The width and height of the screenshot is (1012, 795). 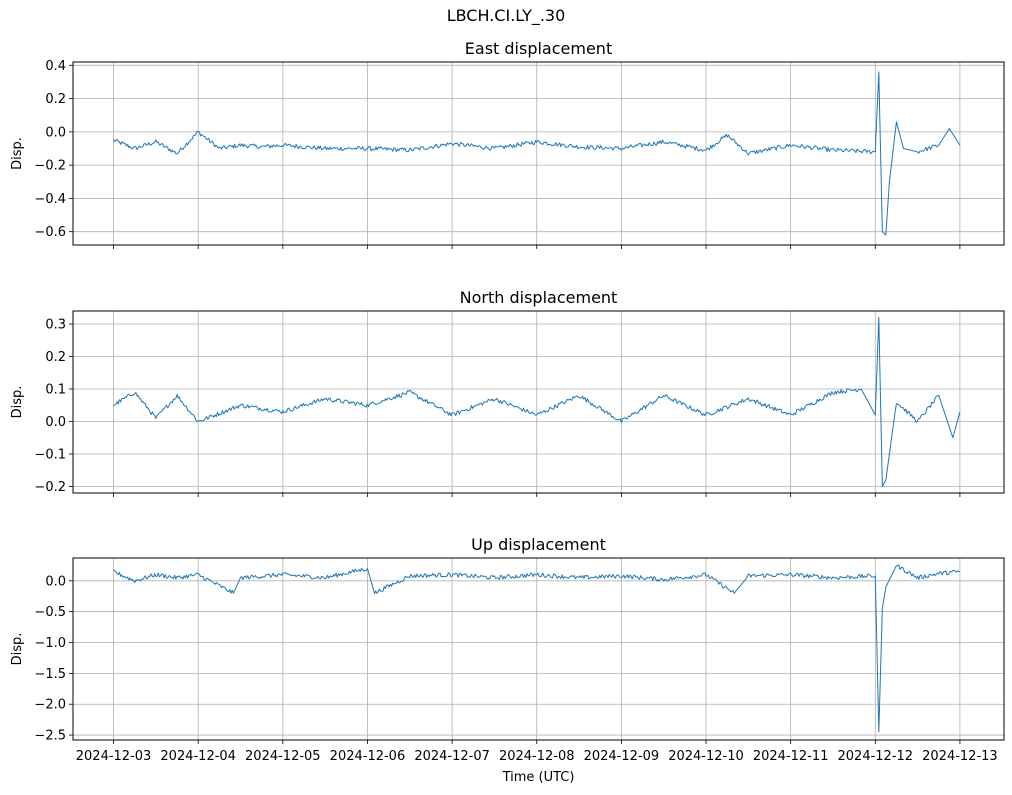 I want to click on figure-suptitle: LBCH.CI.LY_.30, so click(x=506, y=15).